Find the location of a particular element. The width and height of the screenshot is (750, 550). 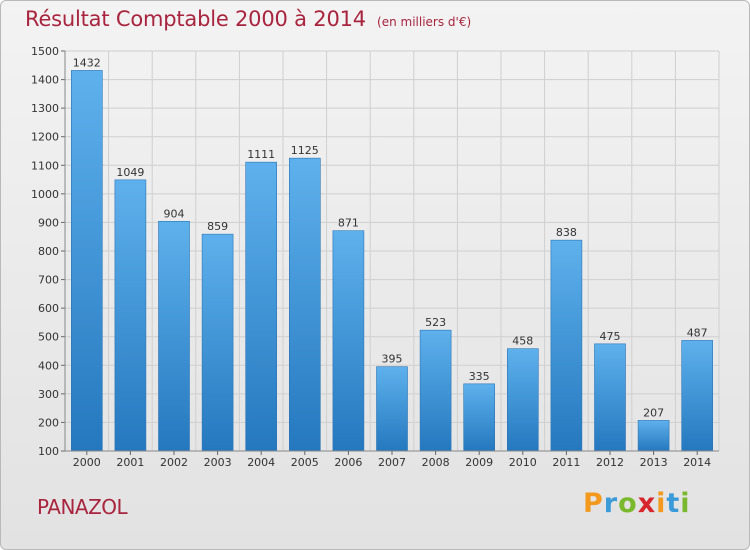

y-tick-label: 1200 is located at coordinates (45, 137).